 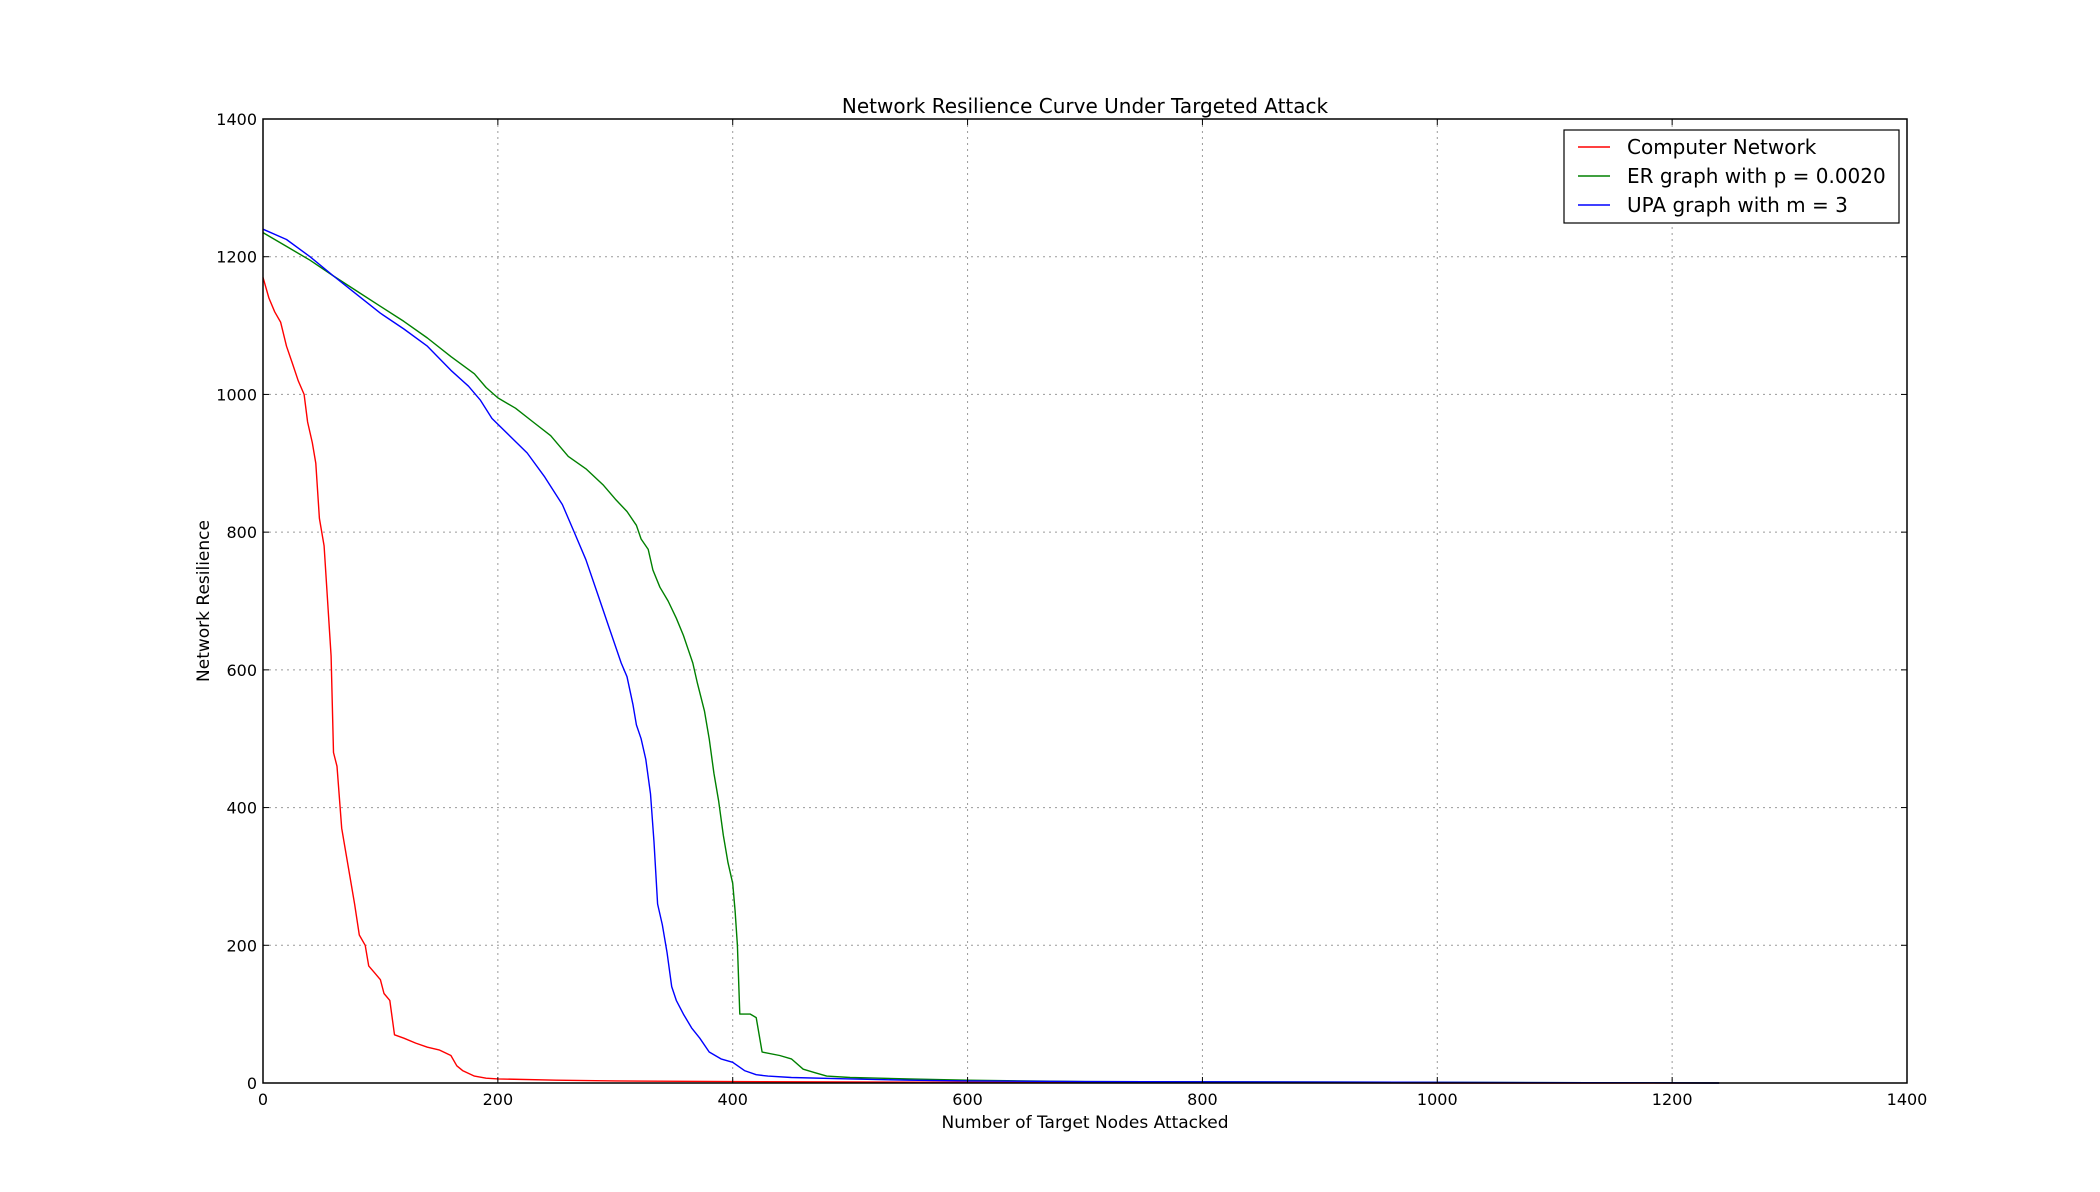 What do you see at coordinates (1202, 1099) in the screenshot?
I see `x-tick-label: 800` at bounding box center [1202, 1099].